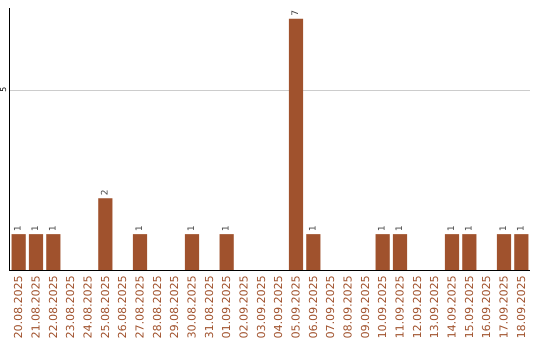 This screenshot has height=340, width=540. What do you see at coordinates (296, 306) in the screenshot?
I see `x-tick-label: 05.09.2025` at bounding box center [296, 306].